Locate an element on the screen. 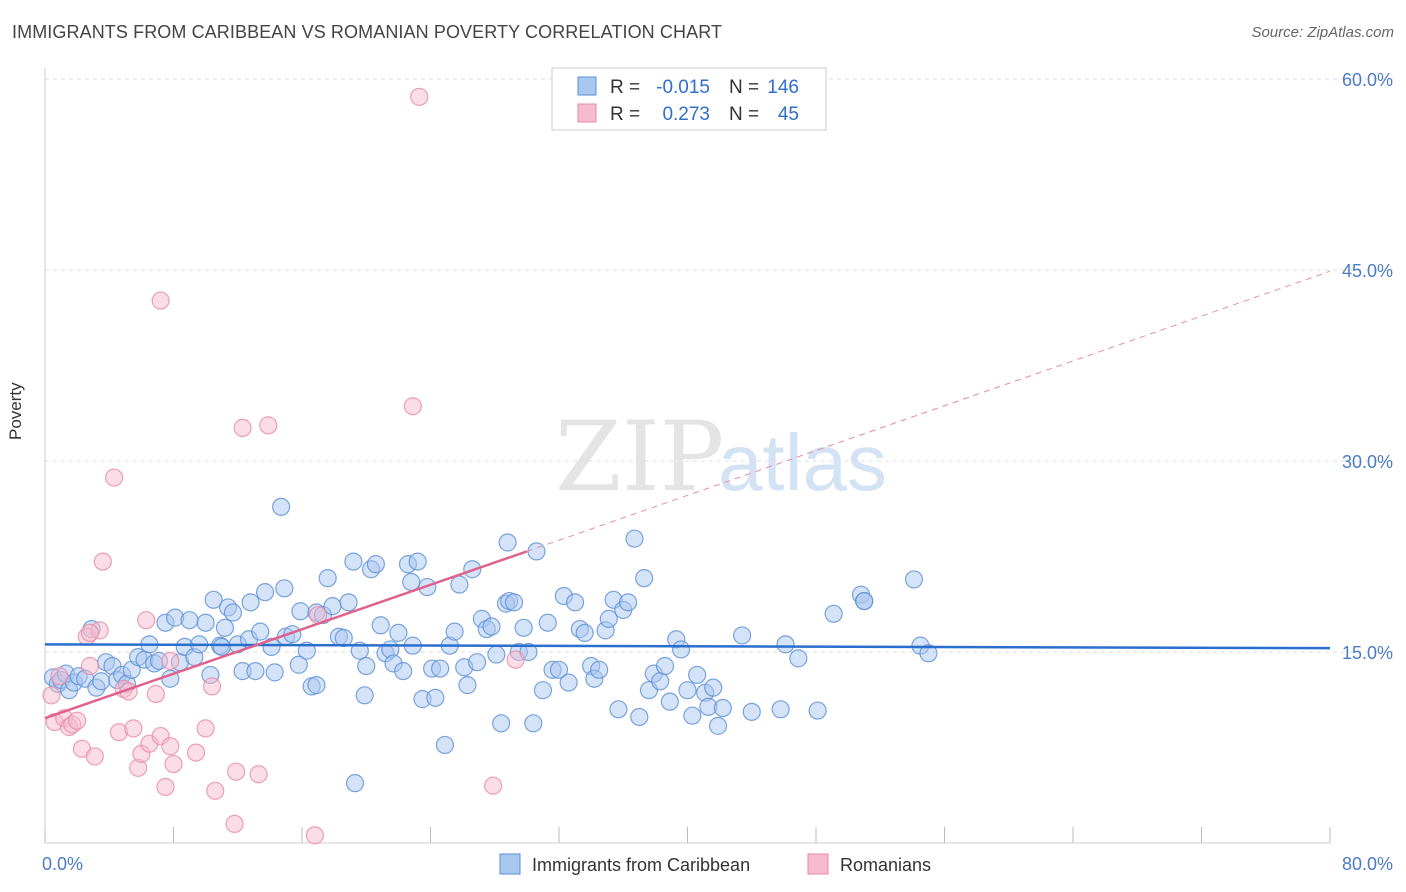  legend: R = -0.015 N = 146 R = 0.273 N = 45 is located at coordinates (689, 99).